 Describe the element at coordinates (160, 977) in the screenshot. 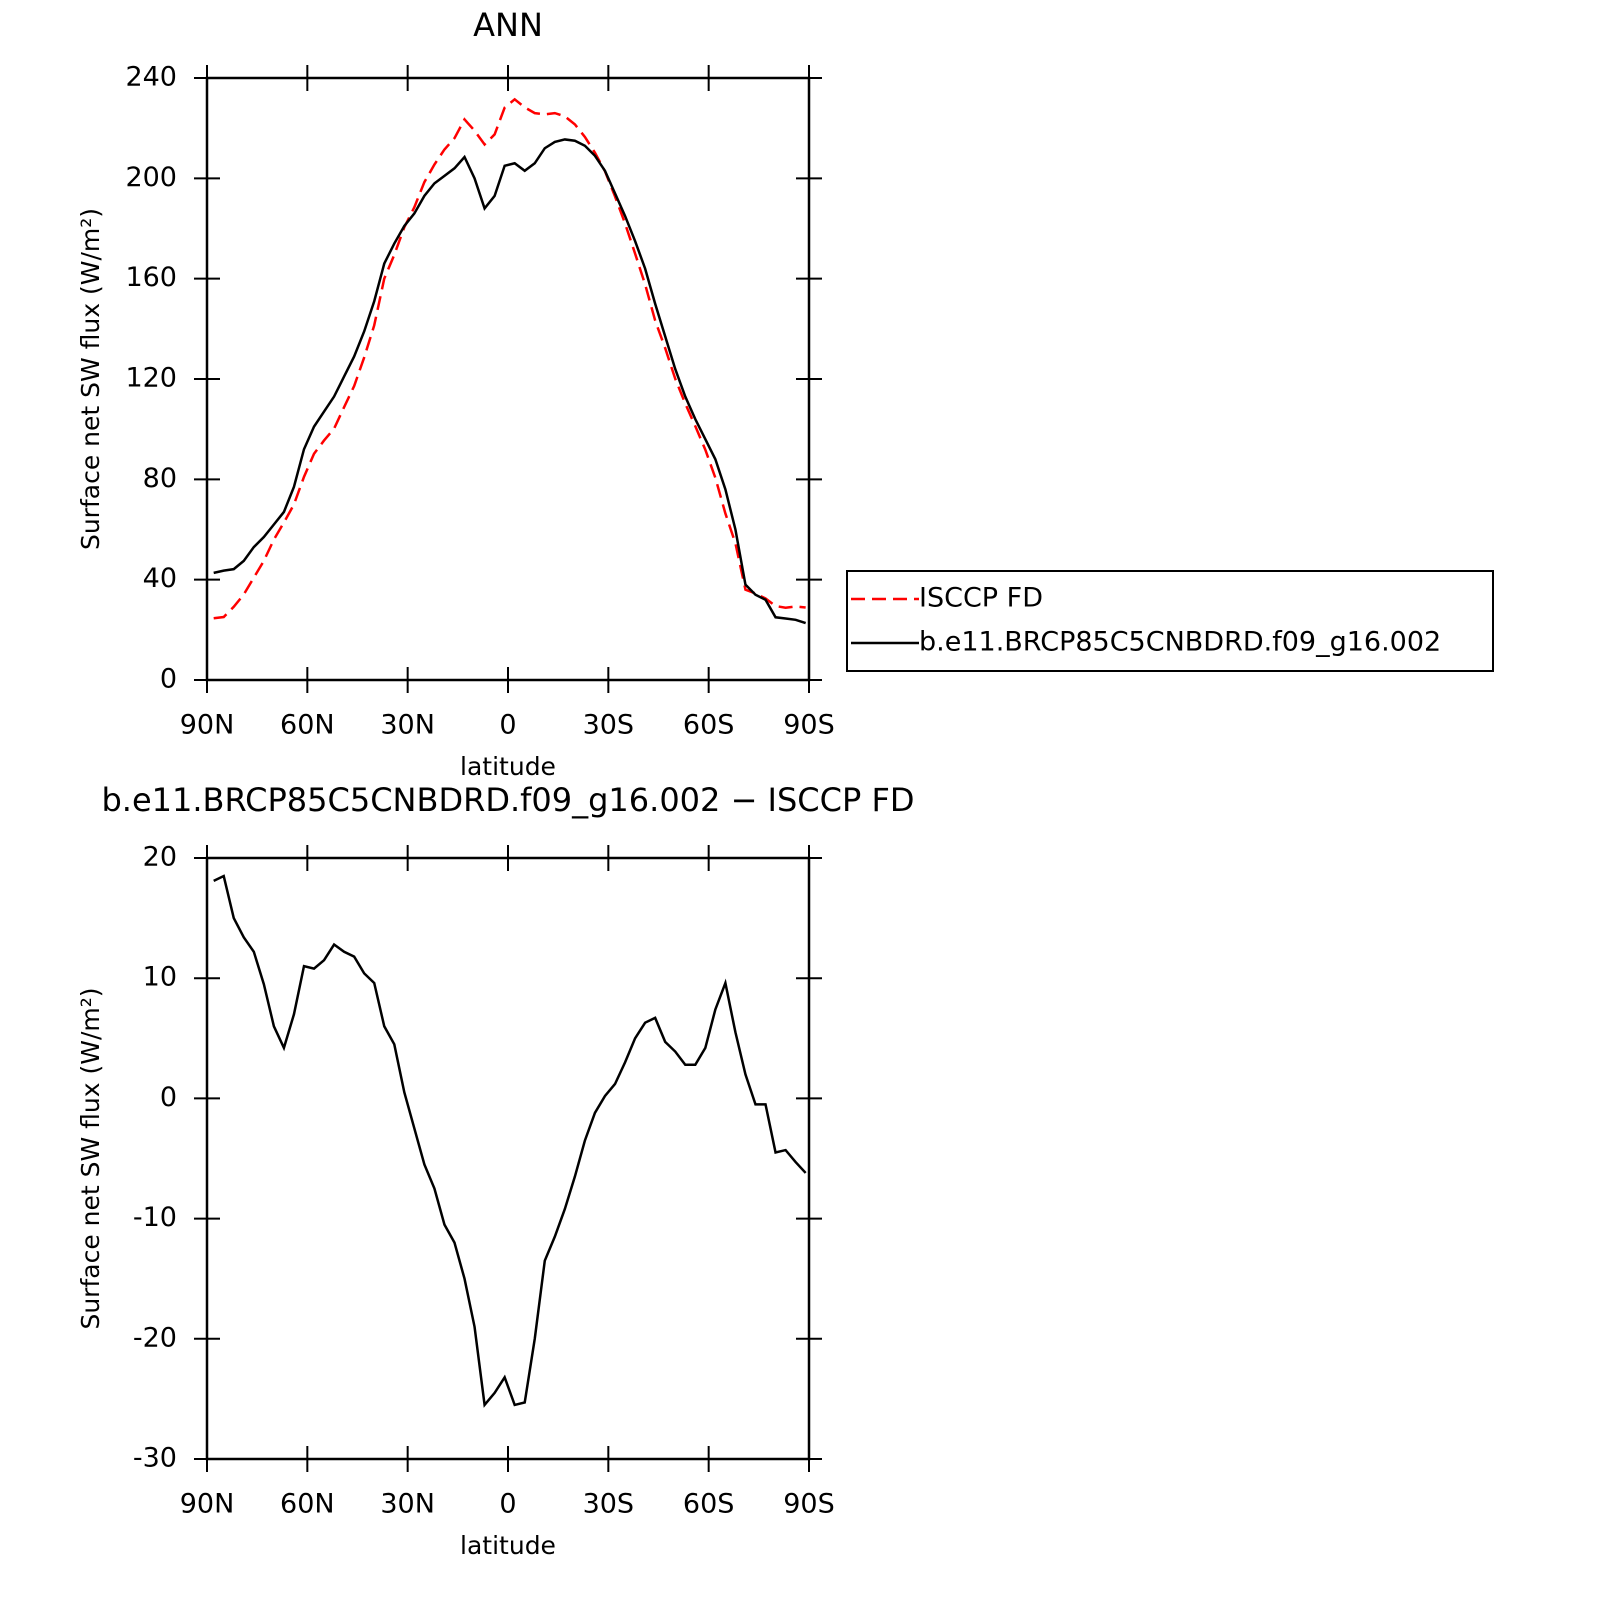

I see `y-tick-label: 10` at that location.